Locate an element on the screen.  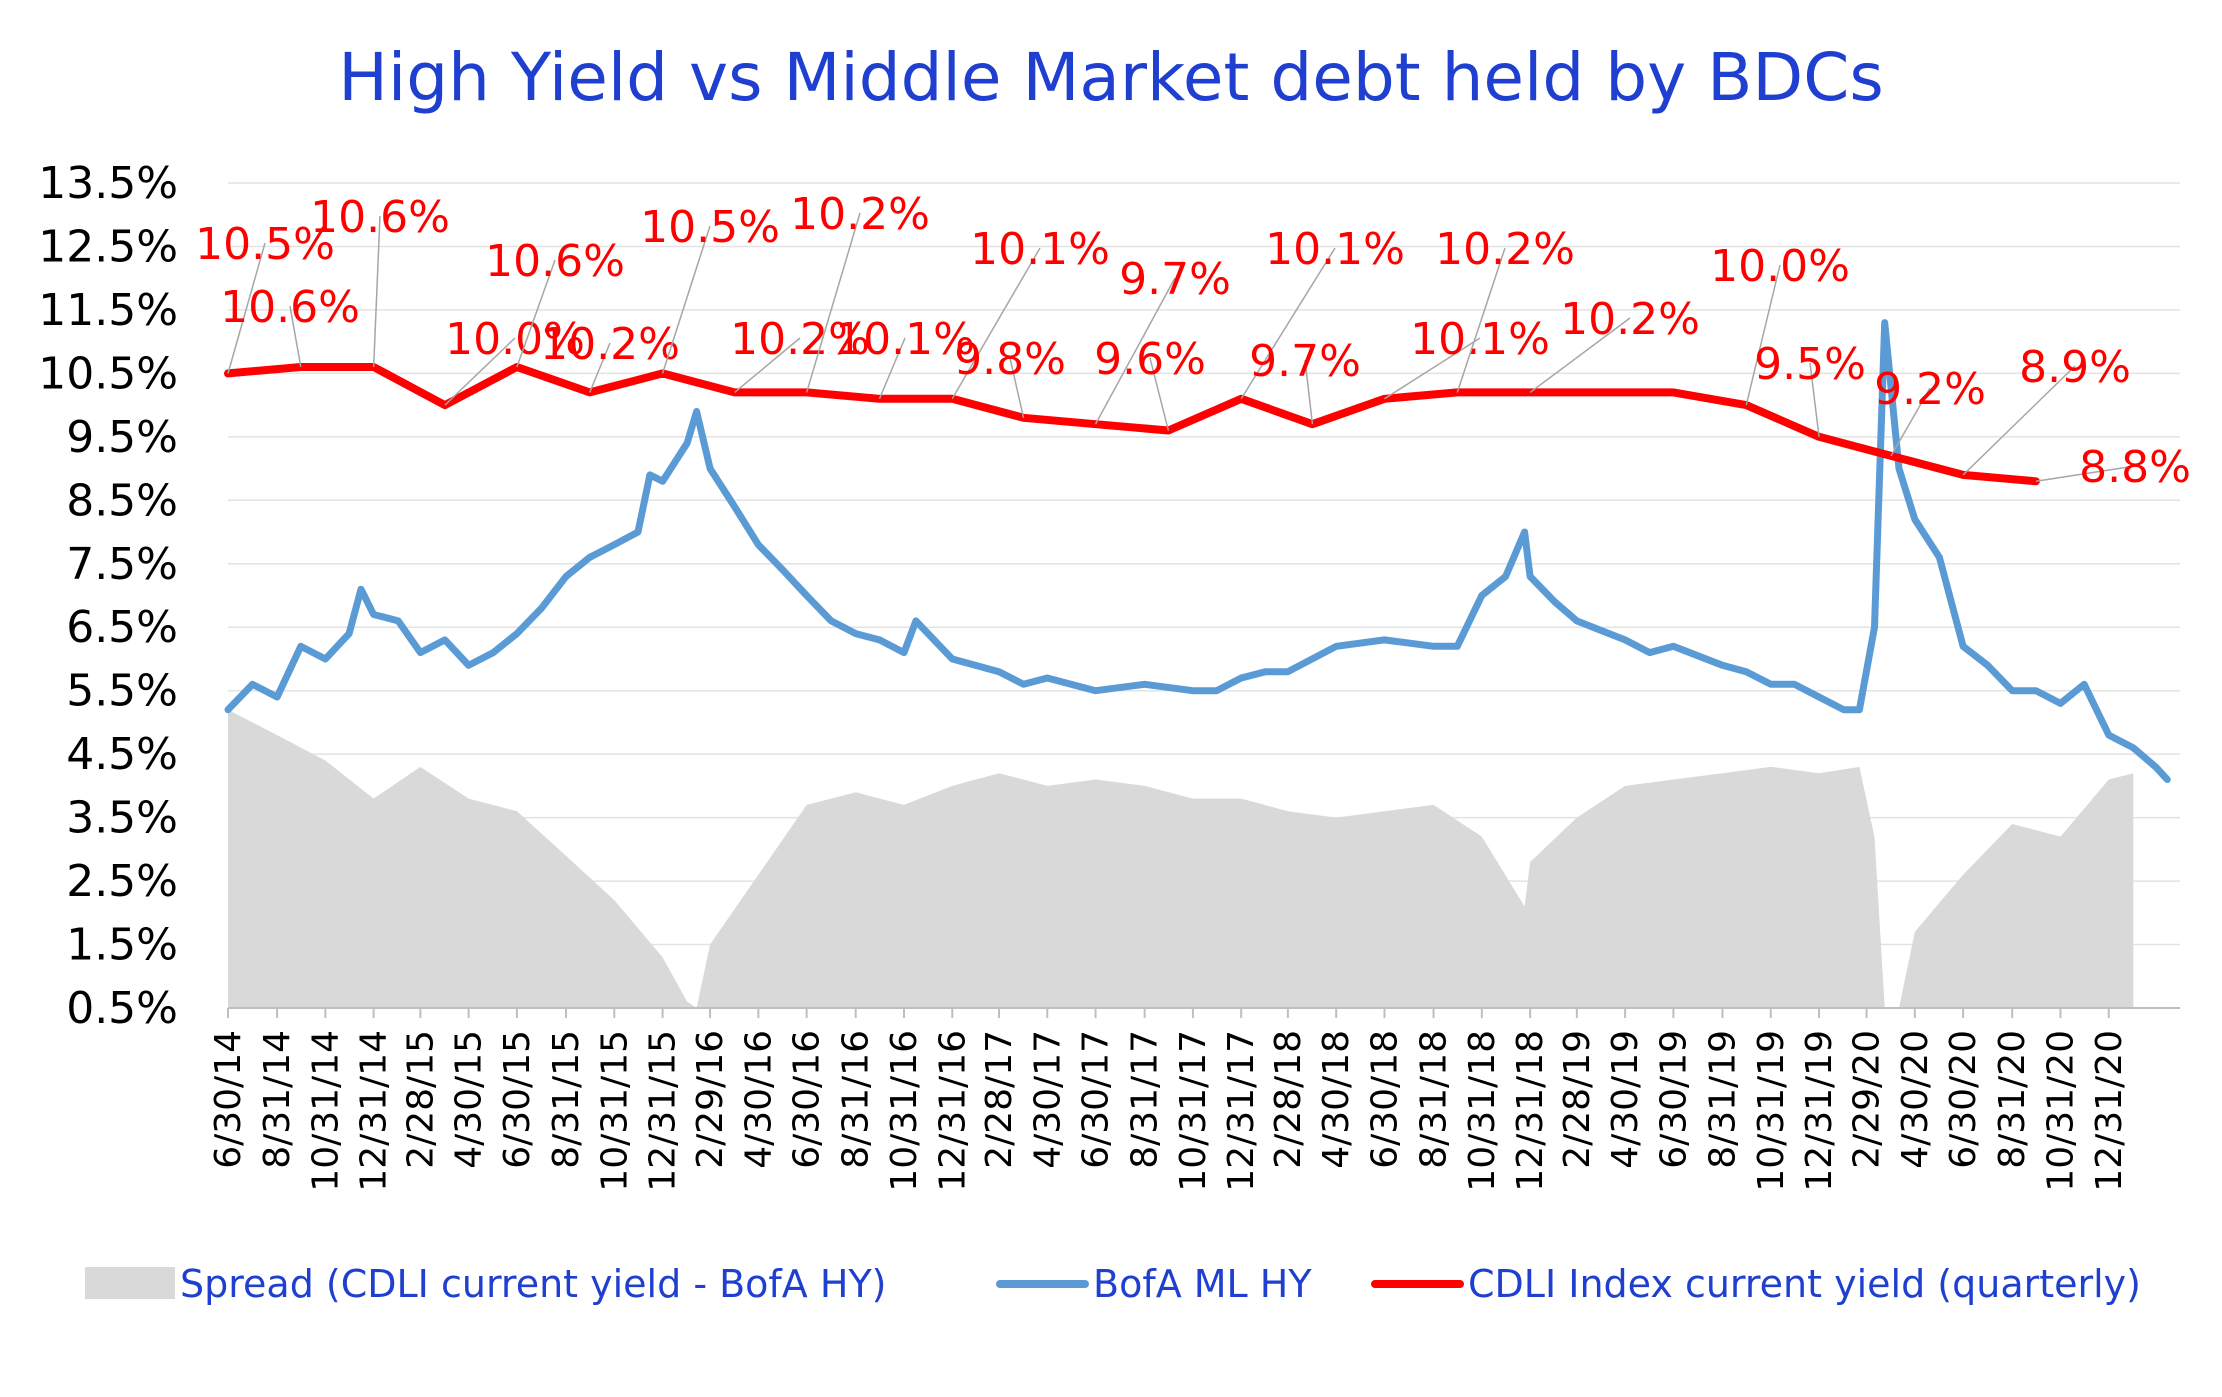
y-tick-label: 8.5% is located at coordinates (122, 500).